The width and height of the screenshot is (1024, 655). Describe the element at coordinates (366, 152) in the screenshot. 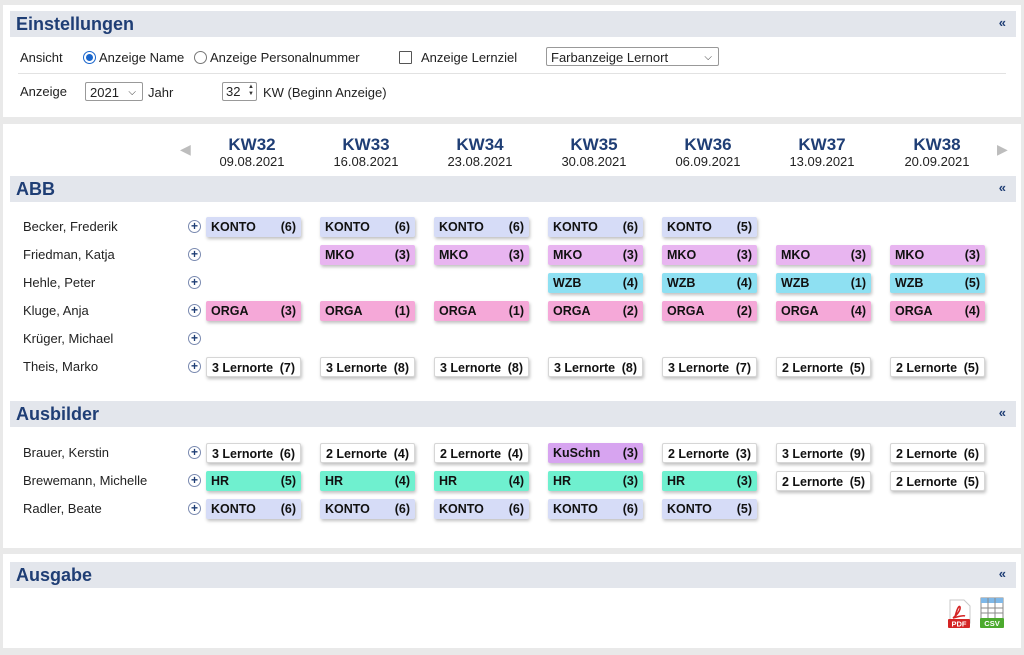

I see `week-column-header: KW33 16.08.2021` at that location.